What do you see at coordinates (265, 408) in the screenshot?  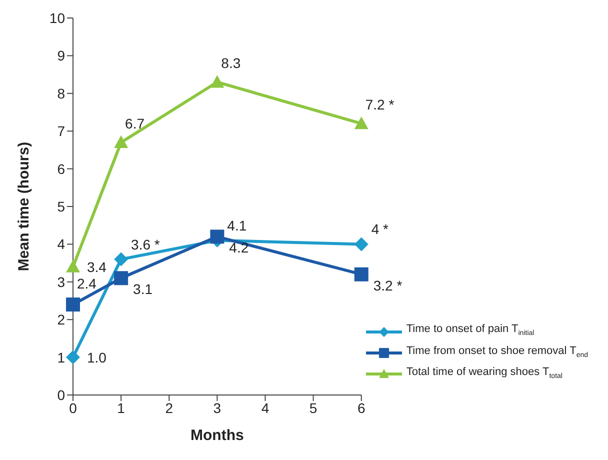 I see `x-tick-label: 4` at bounding box center [265, 408].